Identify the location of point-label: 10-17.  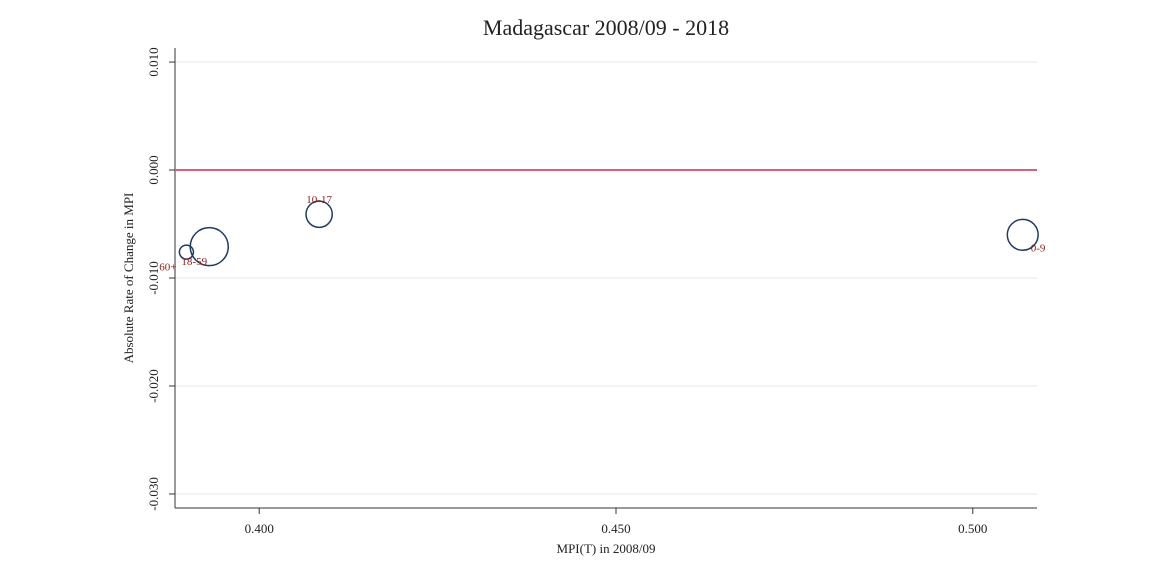
(319, 200).